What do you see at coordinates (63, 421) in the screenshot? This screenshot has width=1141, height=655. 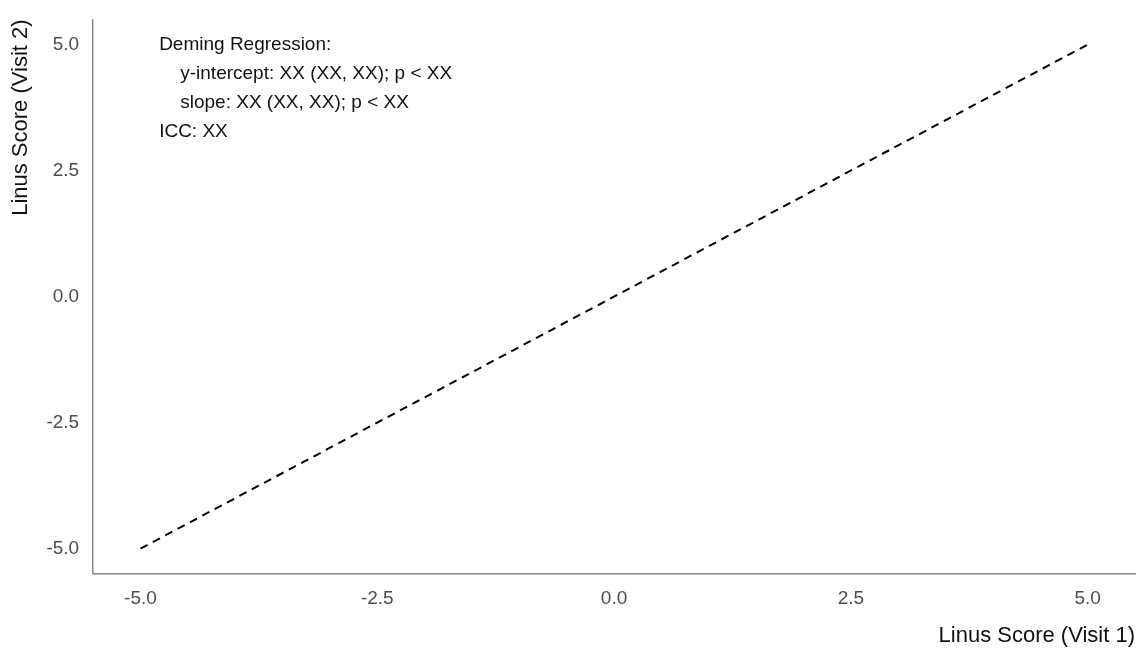 I see `y-tick-label: -2.5` at bounding box center [63, 421].